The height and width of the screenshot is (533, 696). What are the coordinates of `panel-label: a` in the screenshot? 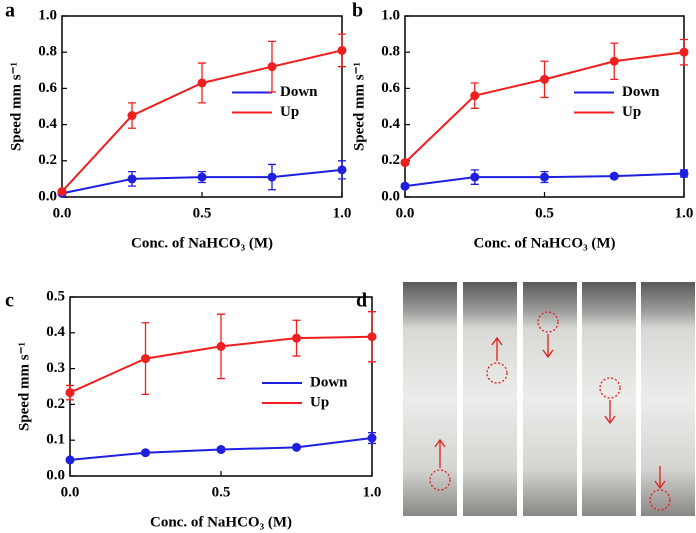 It's located at (10, 11).